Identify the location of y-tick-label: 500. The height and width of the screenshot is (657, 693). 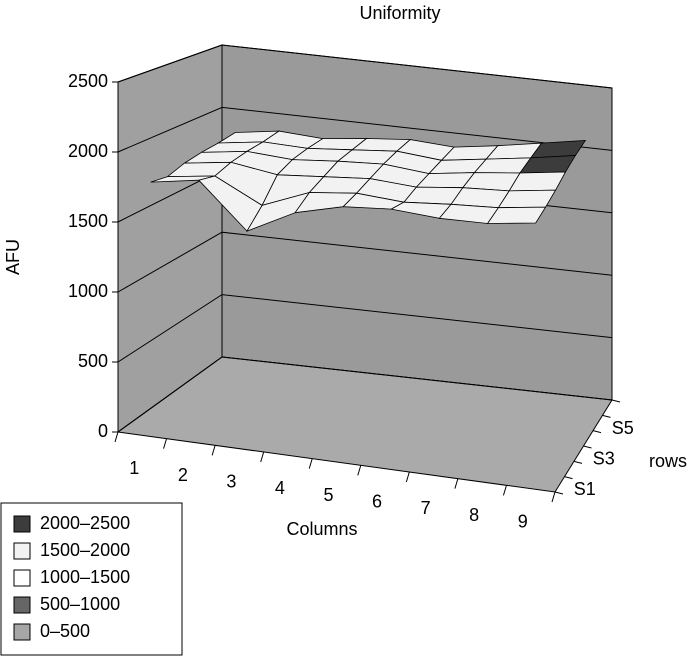
(93, 361).